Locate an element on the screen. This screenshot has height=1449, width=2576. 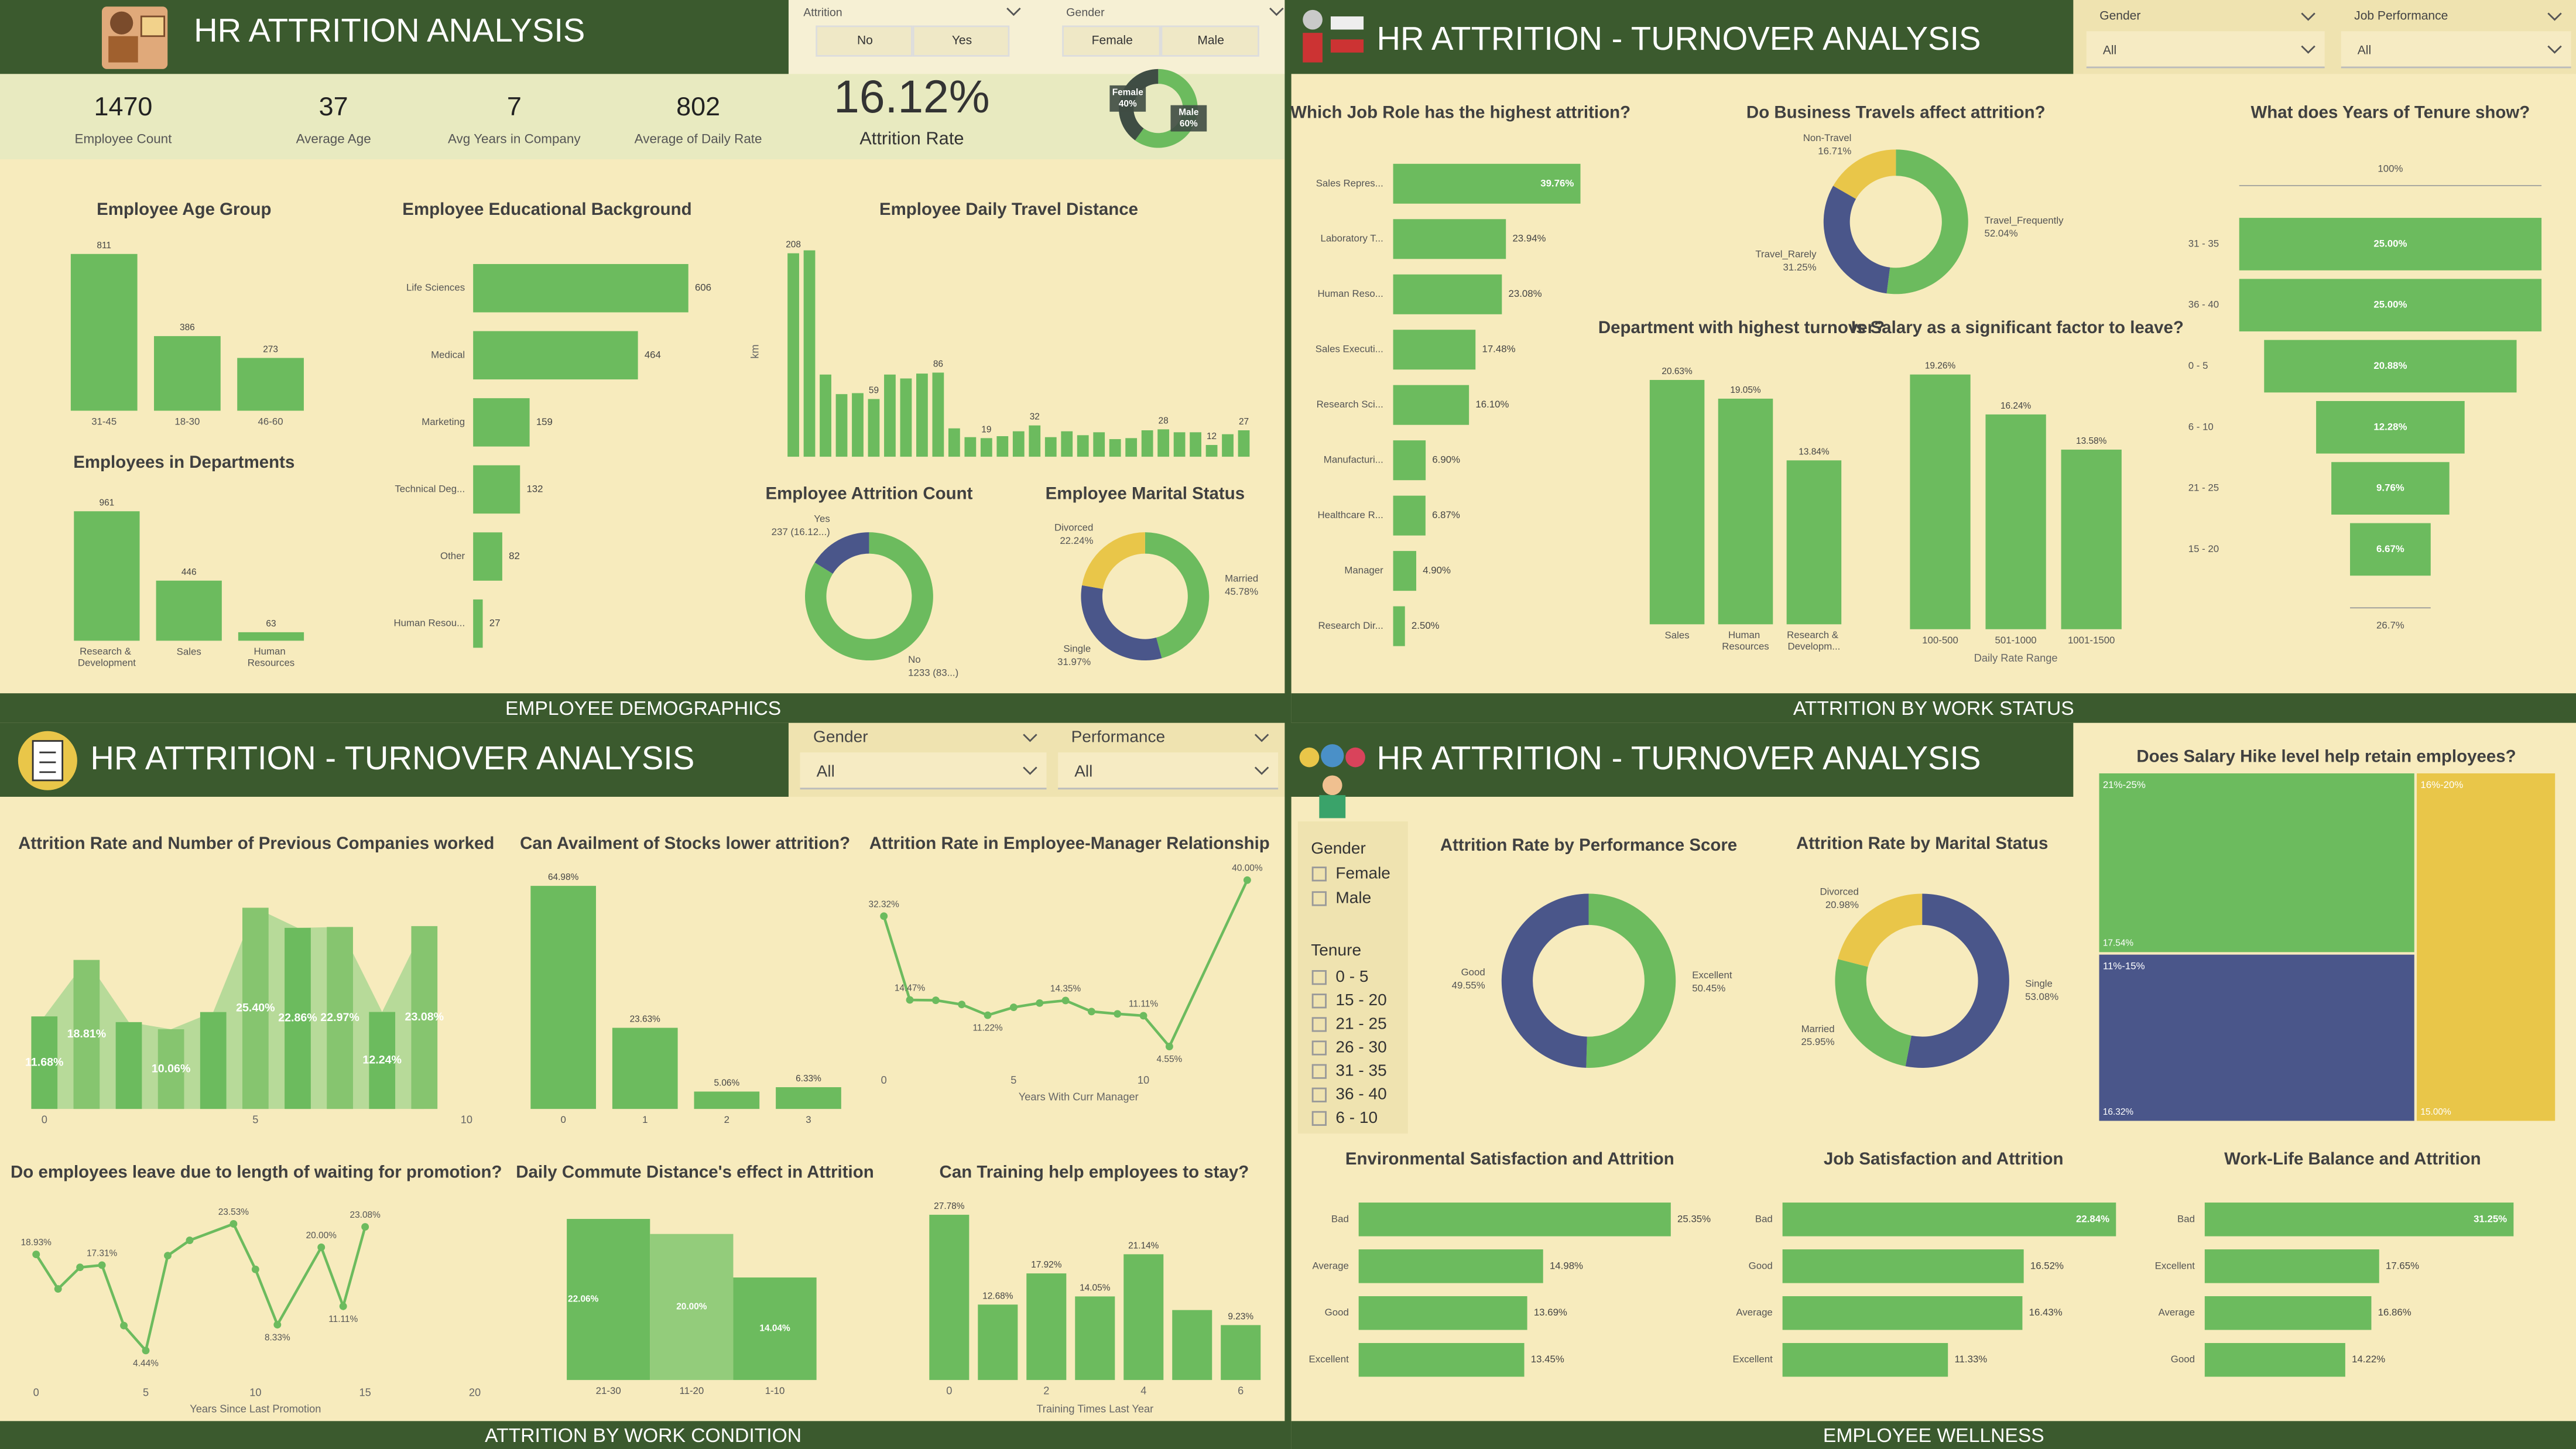
panel-footer-text: ATTRITION BY WORK STATUS is located at coordinates (1933, 709).